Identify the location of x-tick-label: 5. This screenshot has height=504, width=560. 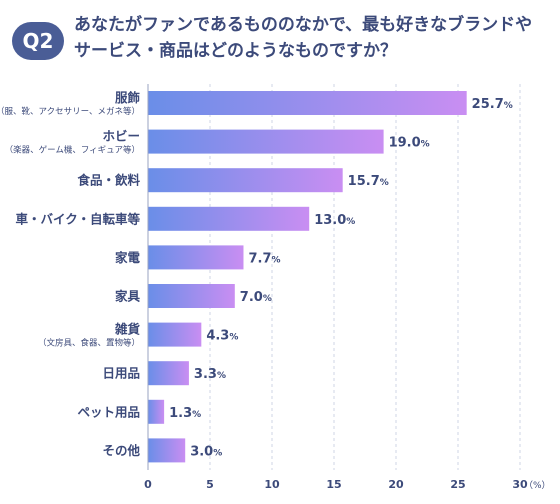
(210, 484).